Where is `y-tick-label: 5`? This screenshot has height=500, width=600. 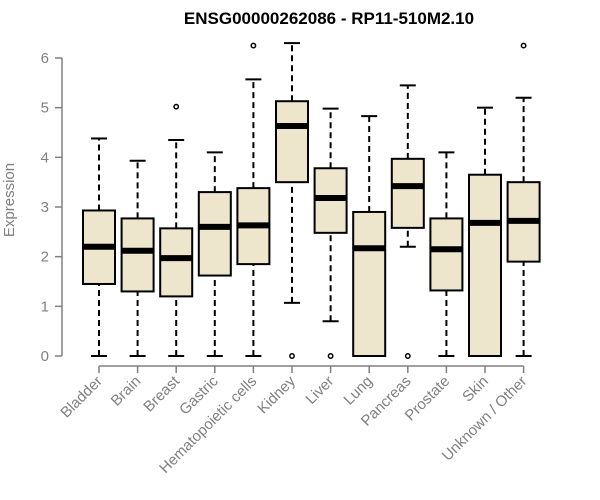
y-tick-label: 5 is located at coordinates (45, 108).